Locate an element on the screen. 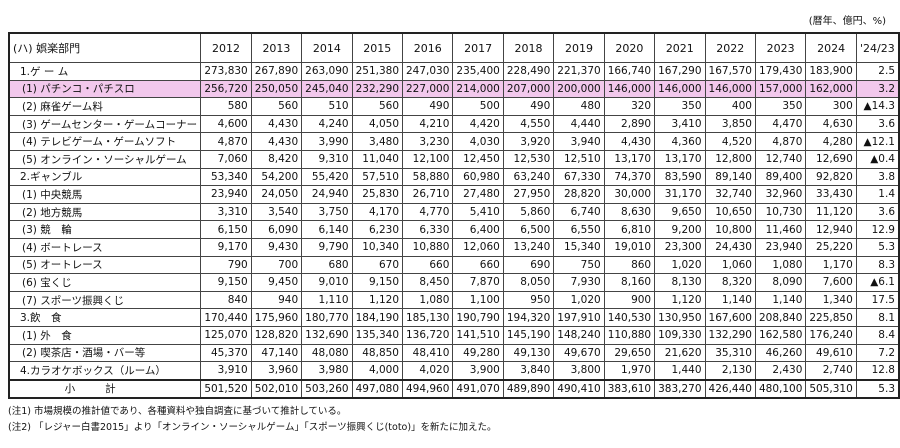  column-header: 2021 is located at coordinates (680, 47).